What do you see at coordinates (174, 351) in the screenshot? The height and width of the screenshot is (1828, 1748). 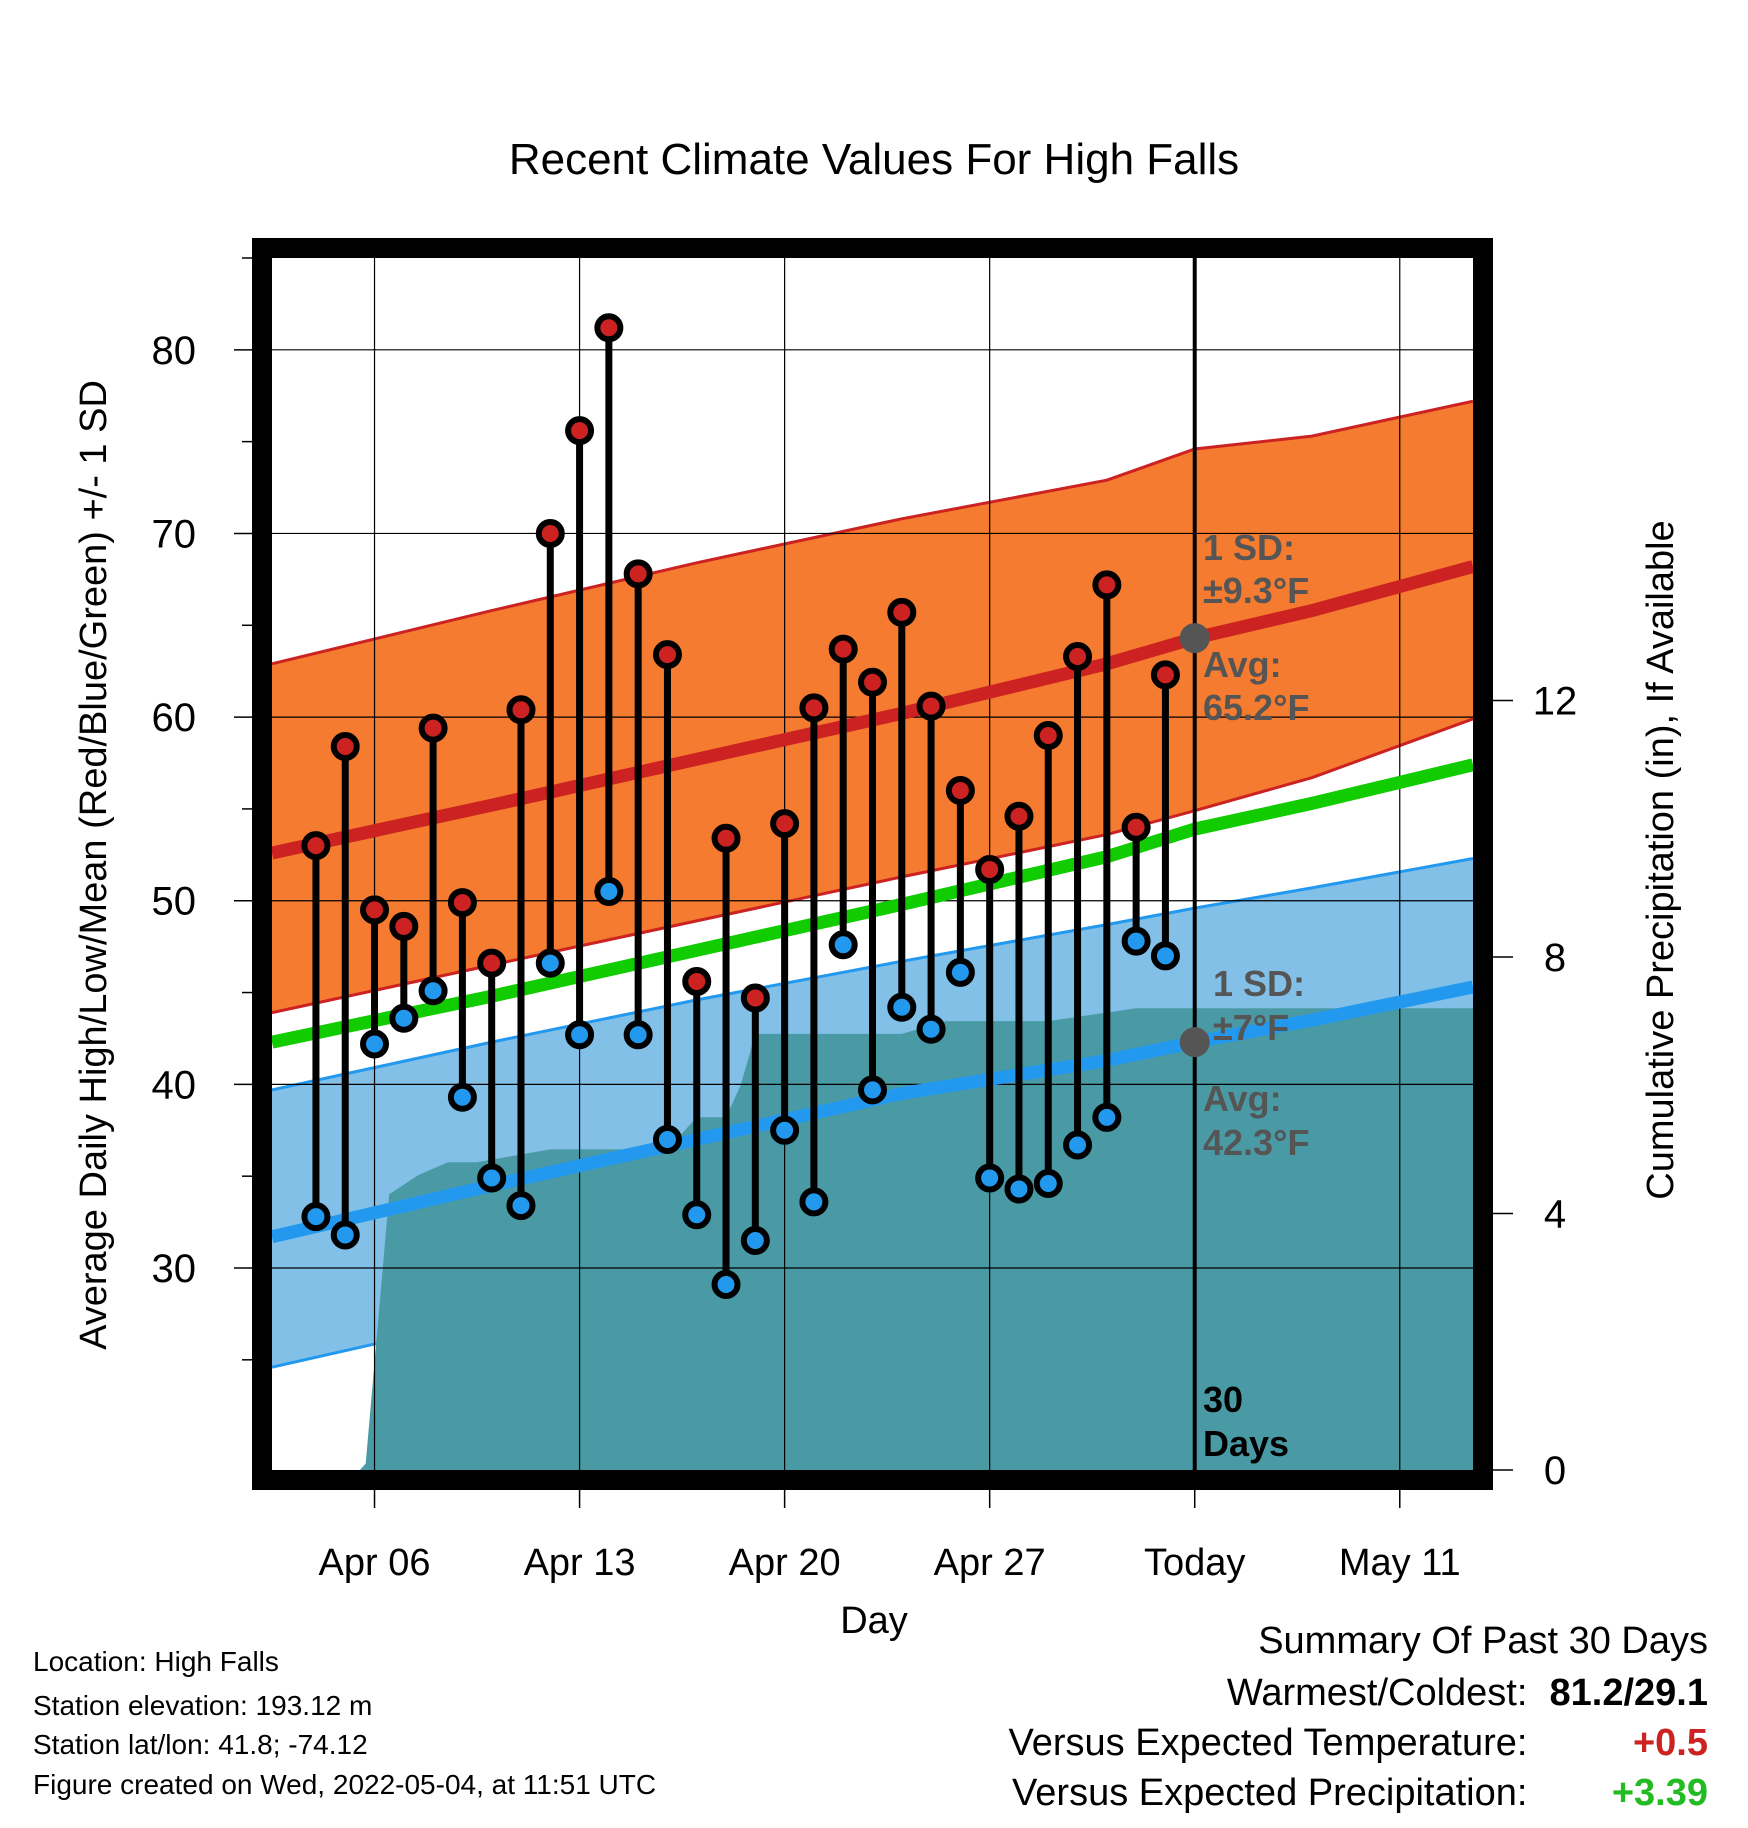 I see `y-left-tick-label: 80` at bounding box center [174, 351].